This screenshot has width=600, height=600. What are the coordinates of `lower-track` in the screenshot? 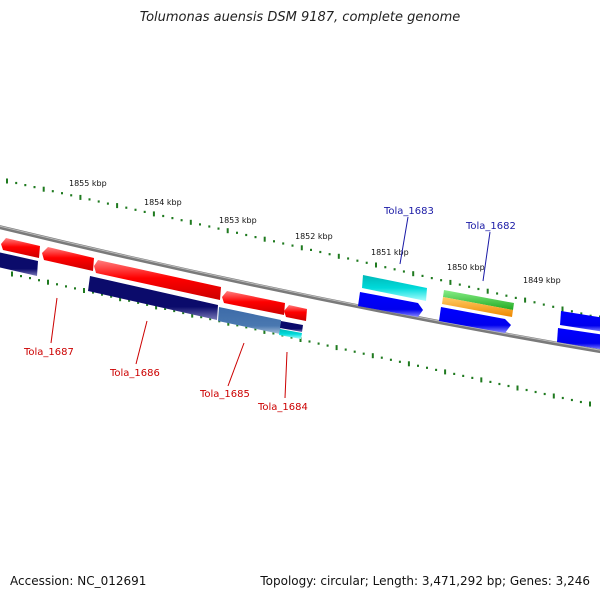 It's located at (151, 295).